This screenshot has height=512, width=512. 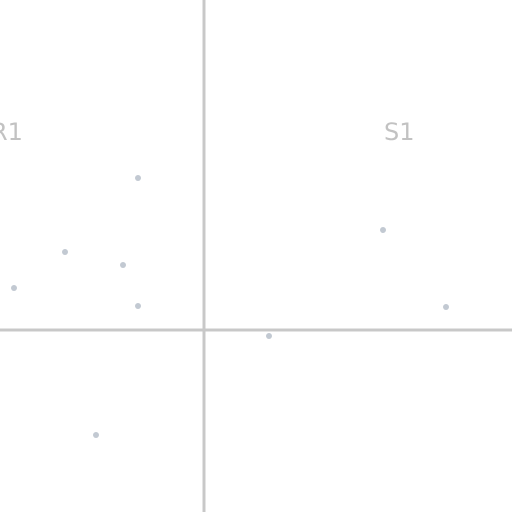 What do you see at coordinates (11, 132) in the screenshot?
I see `quadrant-label-top-left: R1` at bounding box center [11, 132].